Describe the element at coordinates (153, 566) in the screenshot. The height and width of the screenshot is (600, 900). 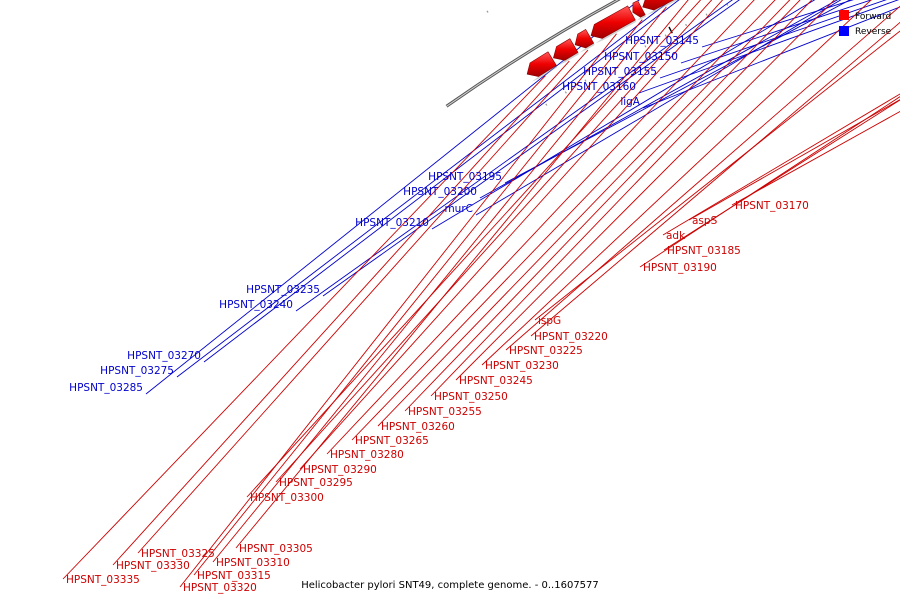
I see `gene-label-hpsnt_03330: HPSNT_03330` at that location.